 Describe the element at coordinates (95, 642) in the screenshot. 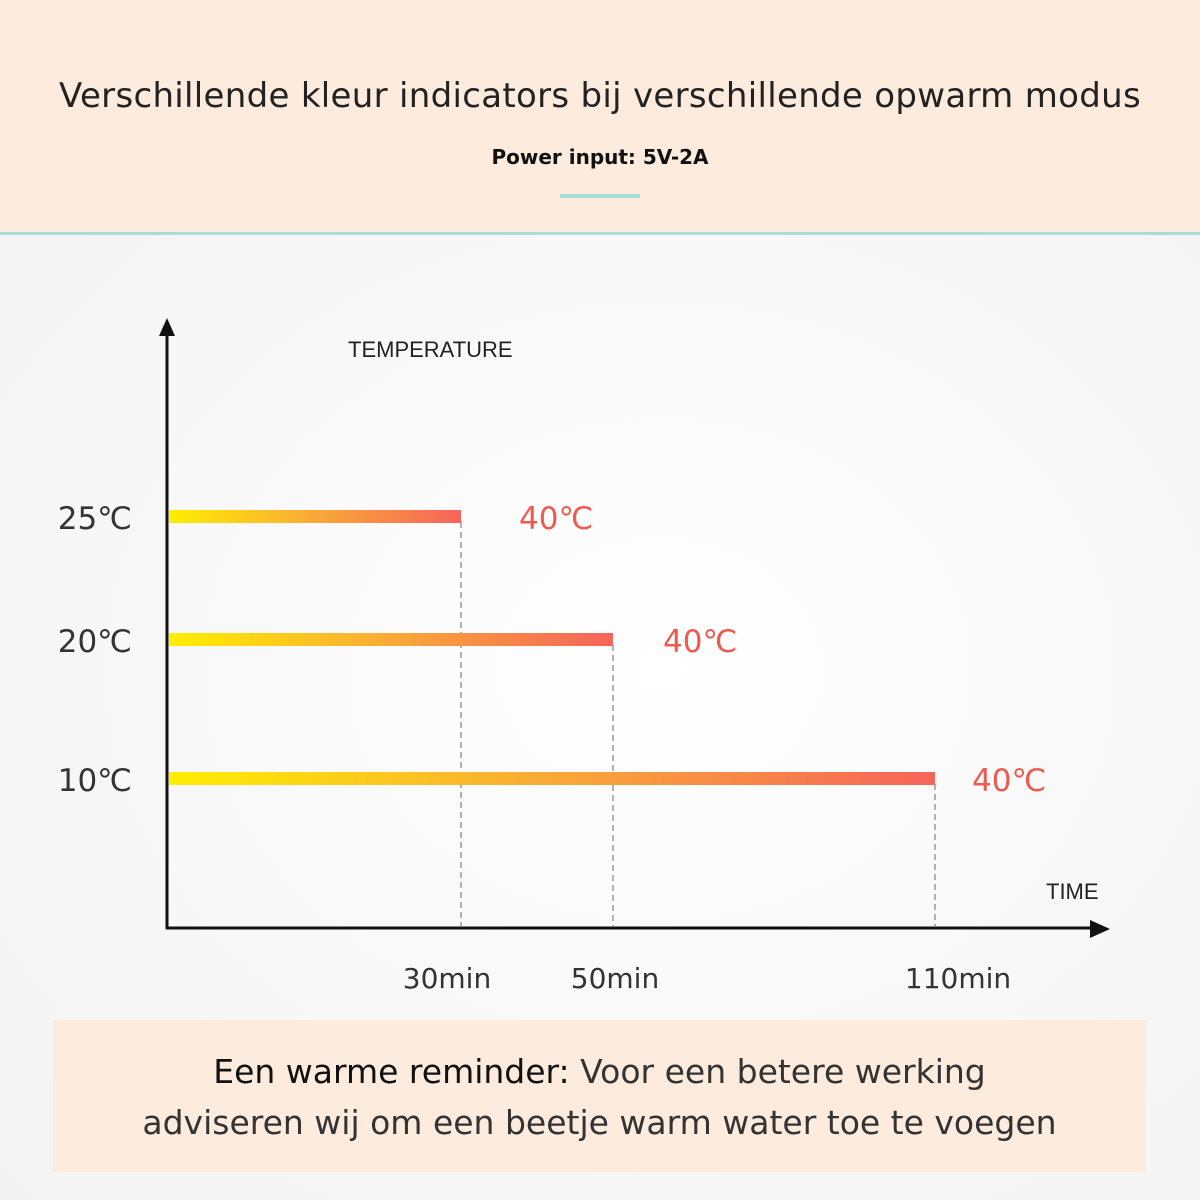

I see `y-tick-label: 20℃` at that location.